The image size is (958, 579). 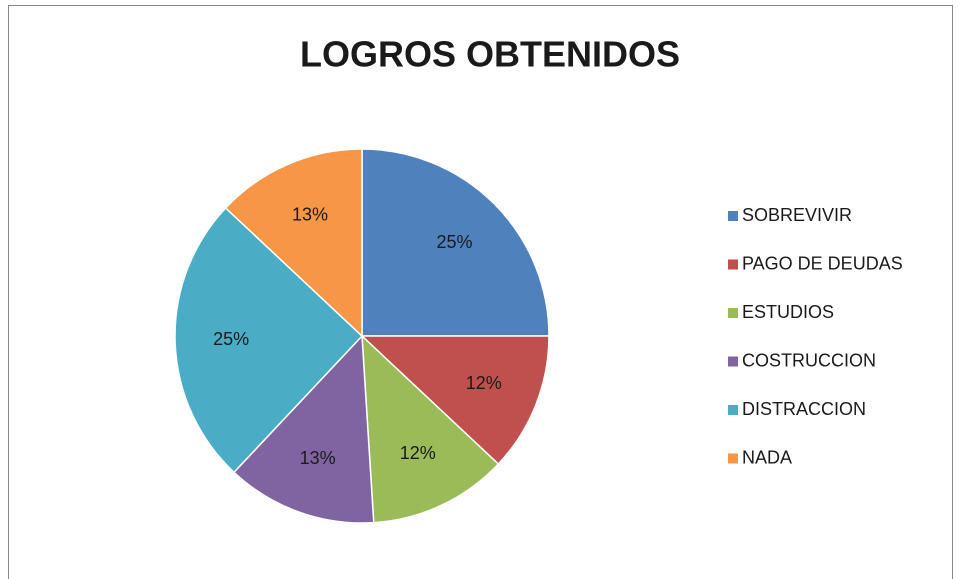 What do you see at coordinates (788, 312) in the screenshot?
I see `legend-label: ESTUDIOS` at bounding box center [788, 312].